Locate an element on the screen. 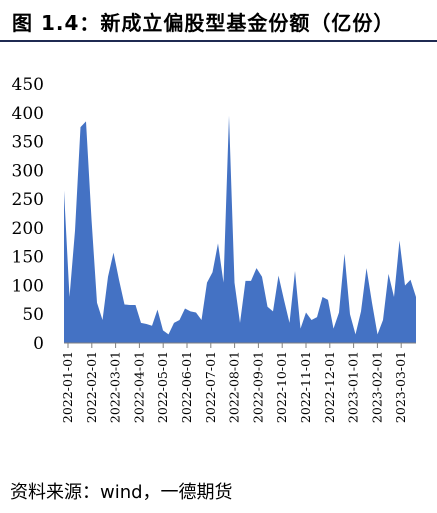 The height and width of the screenshot is (513, 437). x-tick-label: 2022-07-01 is located at coordinates (210, 387).